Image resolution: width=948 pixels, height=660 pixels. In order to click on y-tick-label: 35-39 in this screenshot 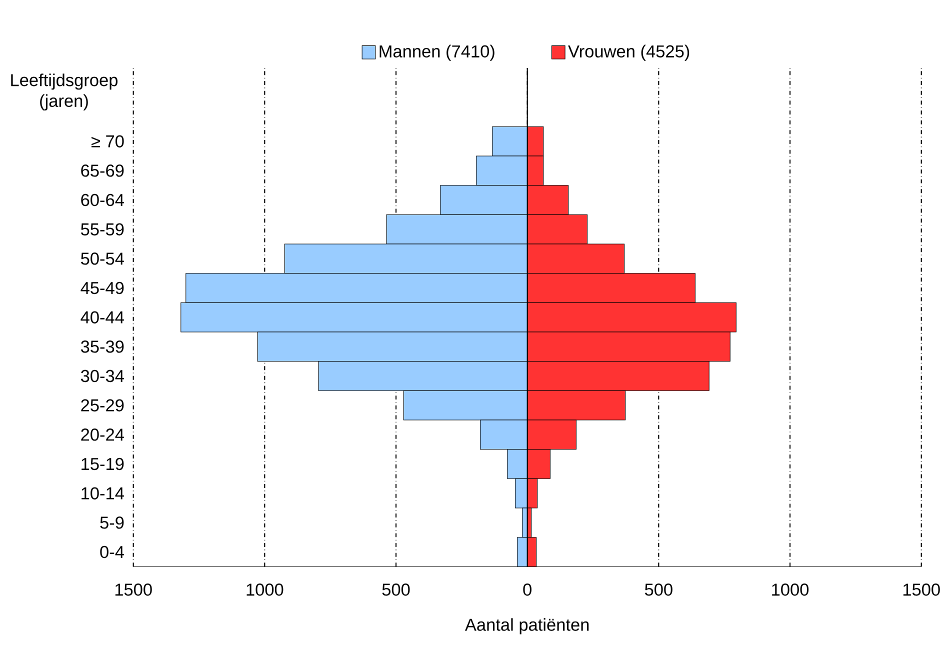, I will do `click(102, 346)`.